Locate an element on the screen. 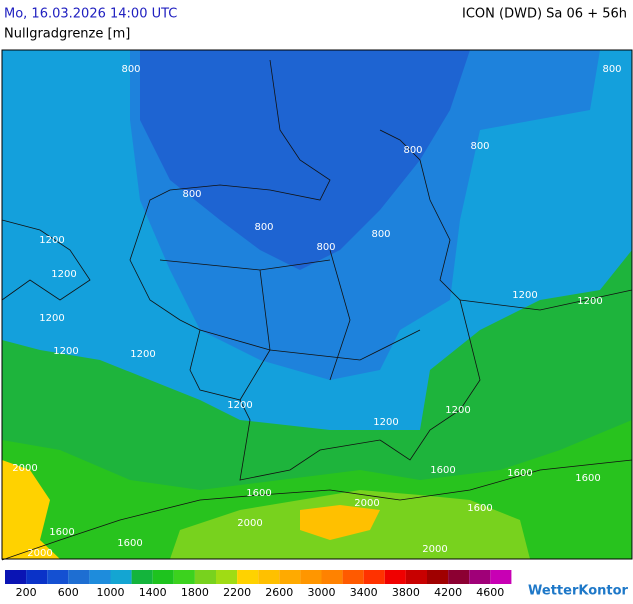 Image resolution: width=633 pixels, height=604 pixels. scale-label: 200 is located at coordinates (26, 592).